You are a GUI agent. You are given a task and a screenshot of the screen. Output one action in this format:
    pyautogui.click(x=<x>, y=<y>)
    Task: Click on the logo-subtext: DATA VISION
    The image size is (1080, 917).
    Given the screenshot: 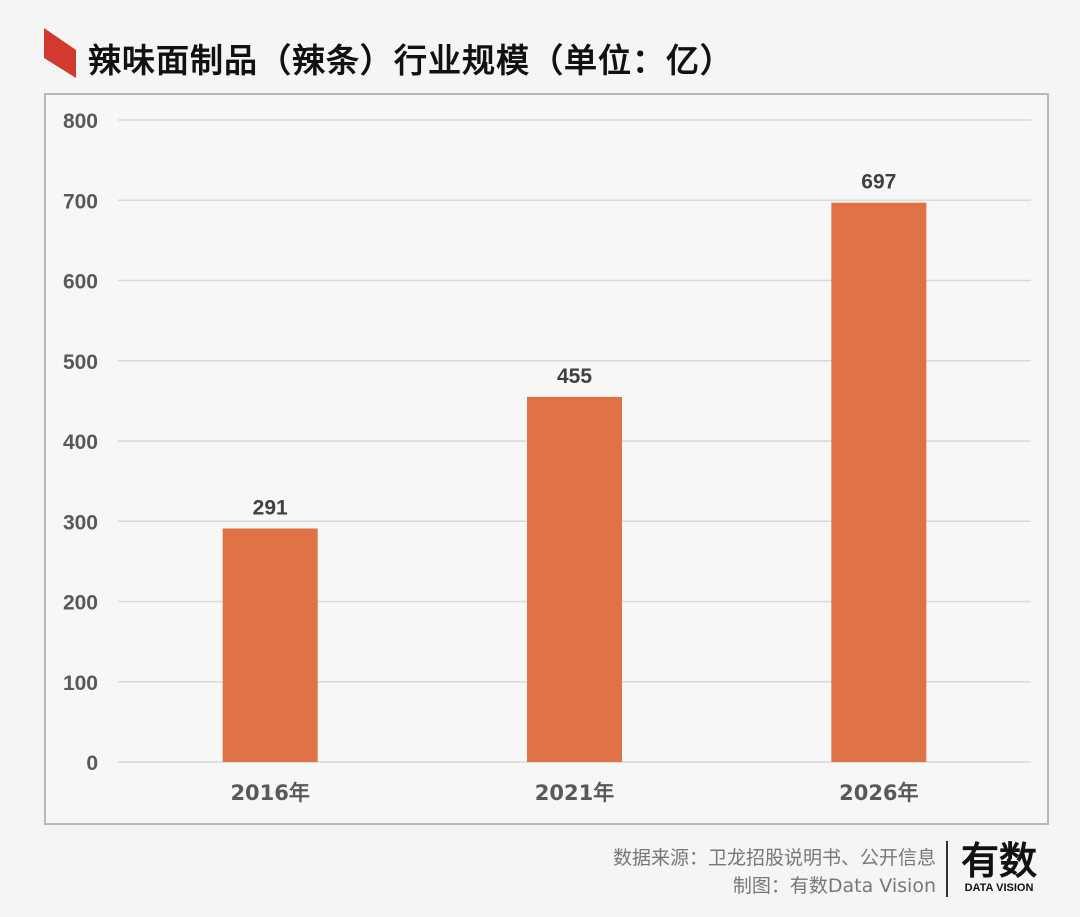 What is the action you would take?
    pyautogui.click(x=999, y=888)
    